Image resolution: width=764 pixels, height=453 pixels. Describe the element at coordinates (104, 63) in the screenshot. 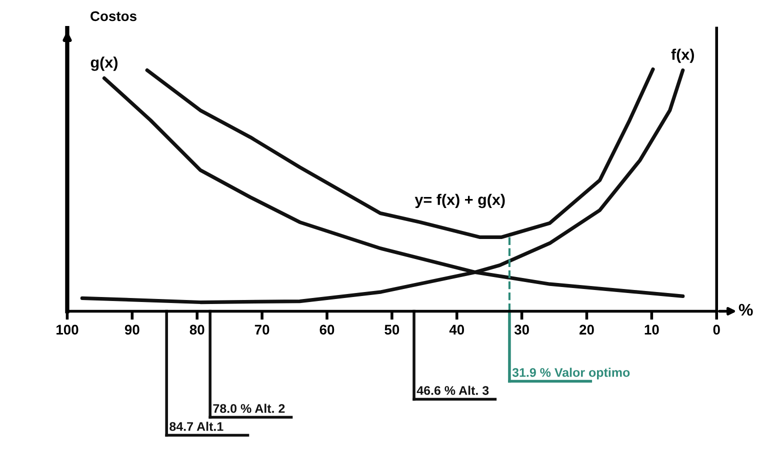

I see `series-label: g(x)` at that location.